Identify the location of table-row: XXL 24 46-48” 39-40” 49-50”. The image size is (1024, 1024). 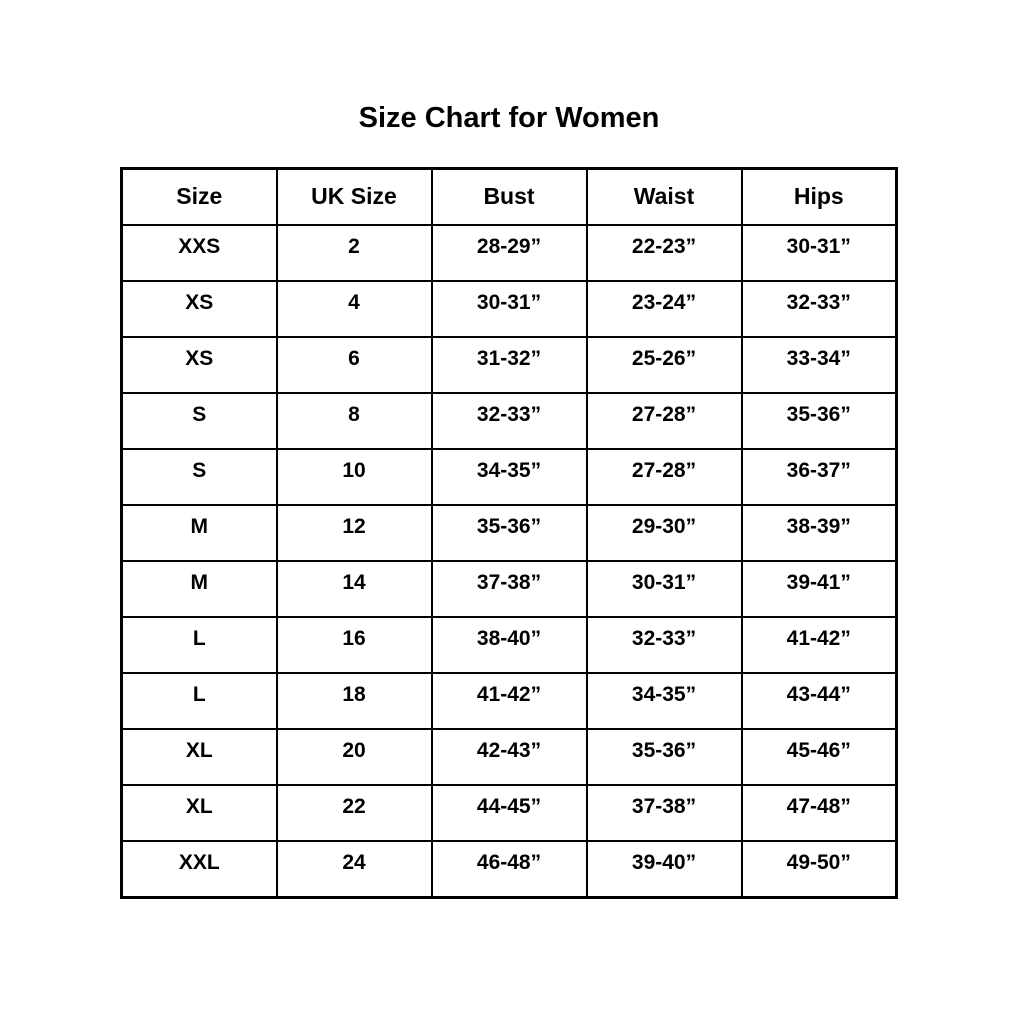
(509, 869).